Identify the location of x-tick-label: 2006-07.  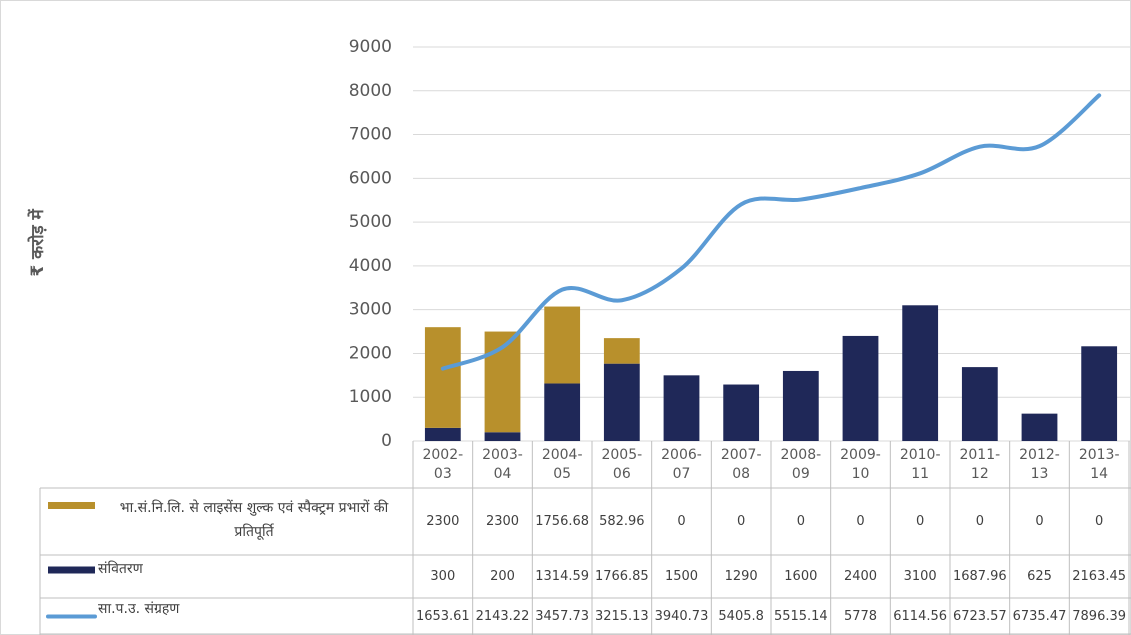
(681, 464).